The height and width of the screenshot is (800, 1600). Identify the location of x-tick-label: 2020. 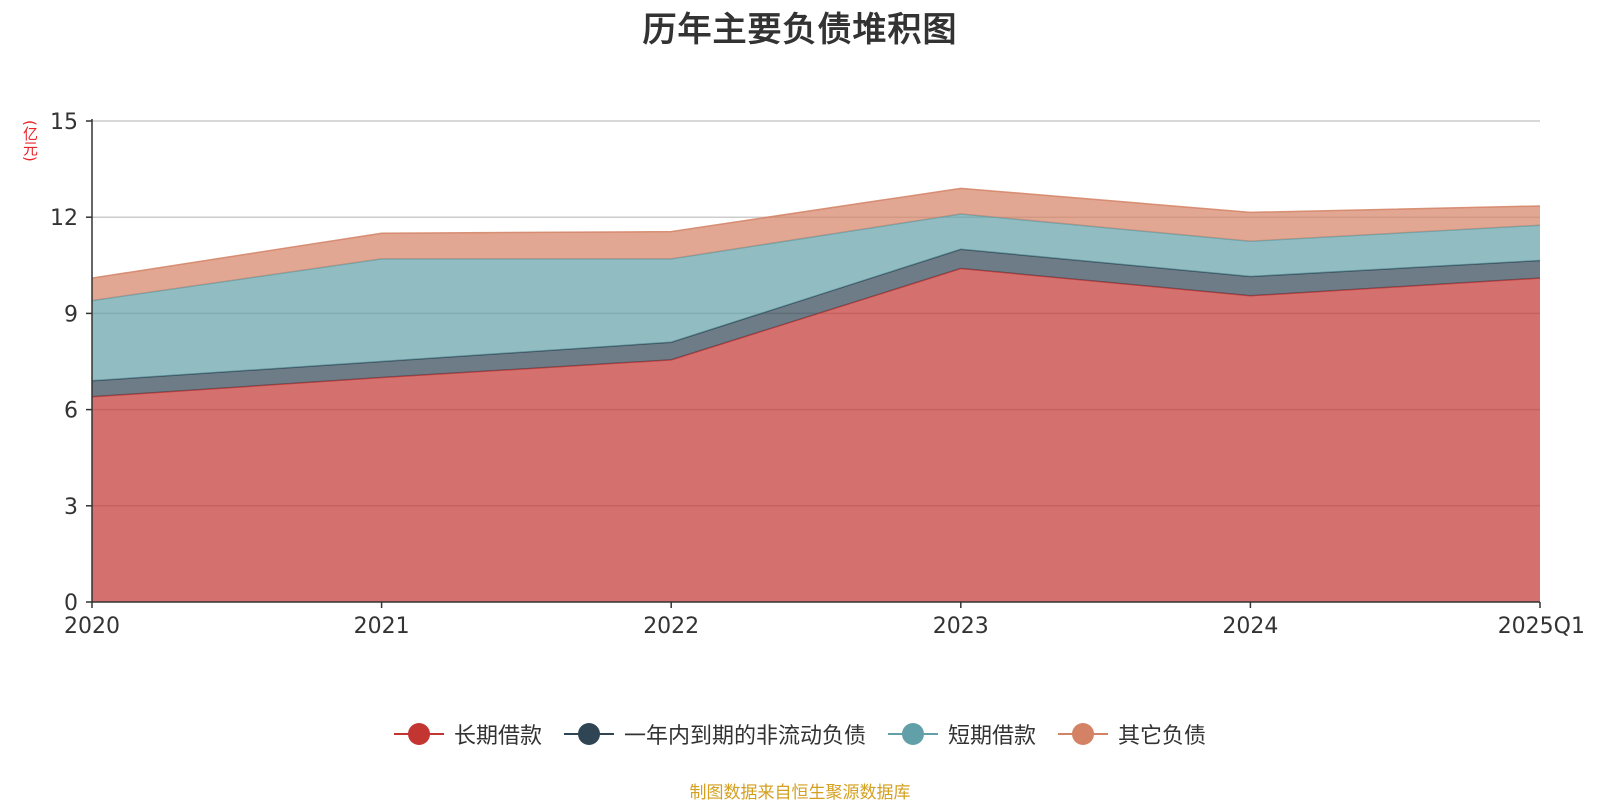
(92, 626).